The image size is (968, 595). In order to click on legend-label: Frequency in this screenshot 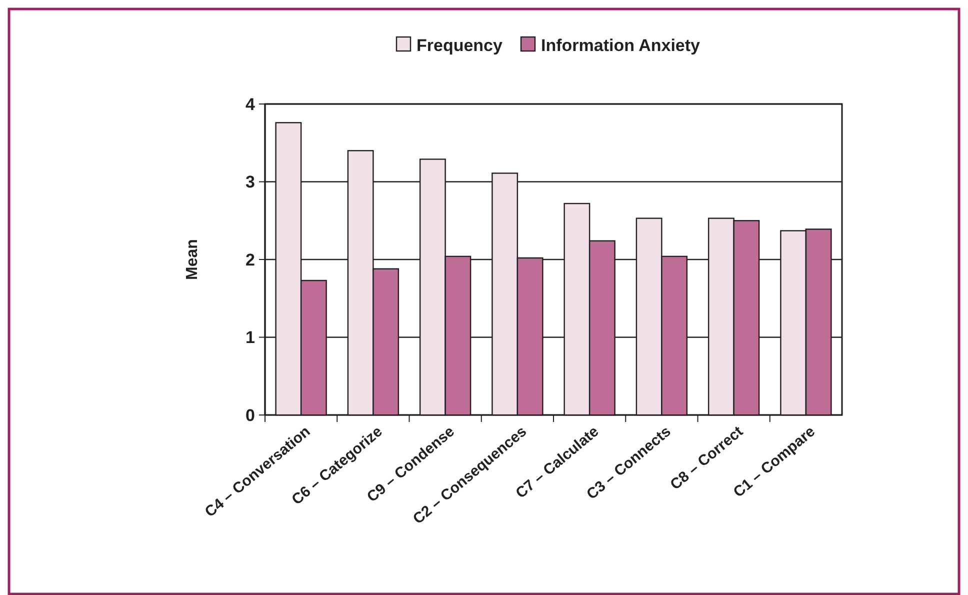, I will do `click(460, 45)`.